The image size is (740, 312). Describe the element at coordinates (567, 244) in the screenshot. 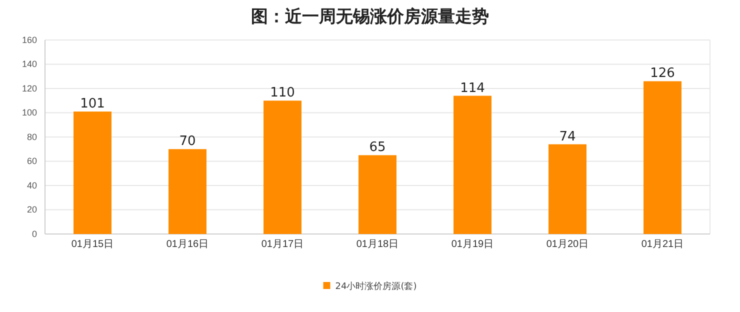

I see `x-tick-label: 01月20日` at that location.